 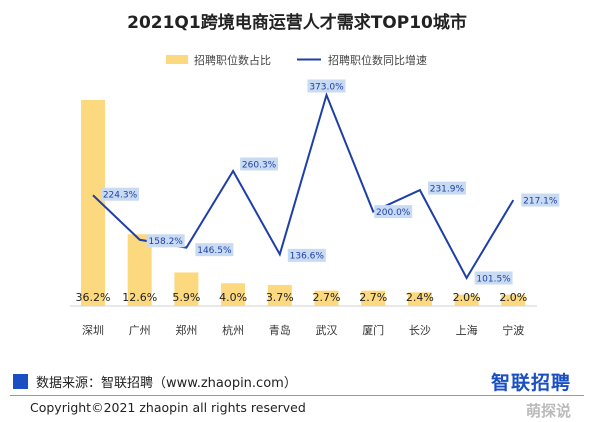 What do you see at coordinates (177, 59) in the screenshot?
I see `legend-swatch-bar` at bounding box center [177, 59].